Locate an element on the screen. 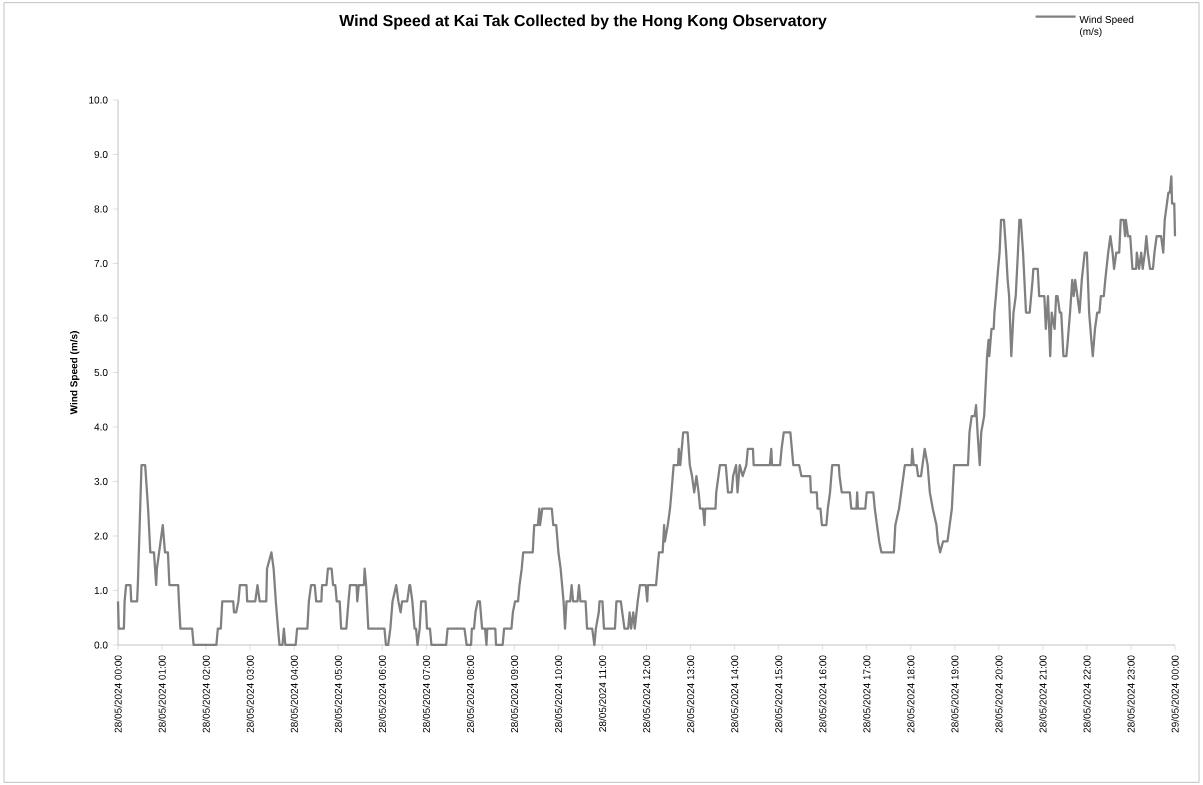  x-tick-label: 28/05/2024 01:00 is located at coordinates (162, 694).